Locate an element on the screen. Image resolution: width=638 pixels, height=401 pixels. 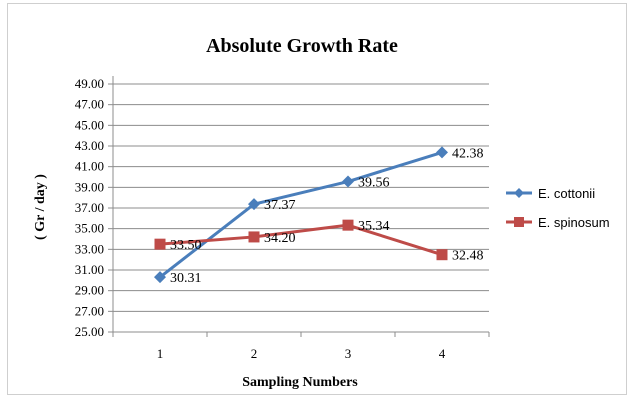
x-tick-label: 3 is located at coordinates (348, 353).